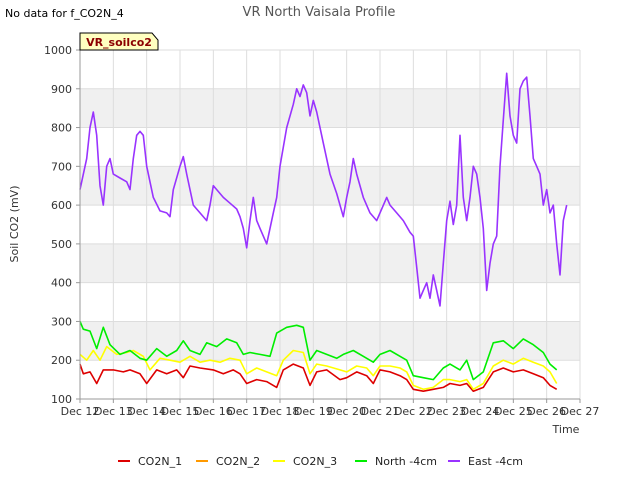  What do you see at coordinates (61, 244) in the screenshot?
I see `y-tick-label: 500` at bounding box center [61, 244].